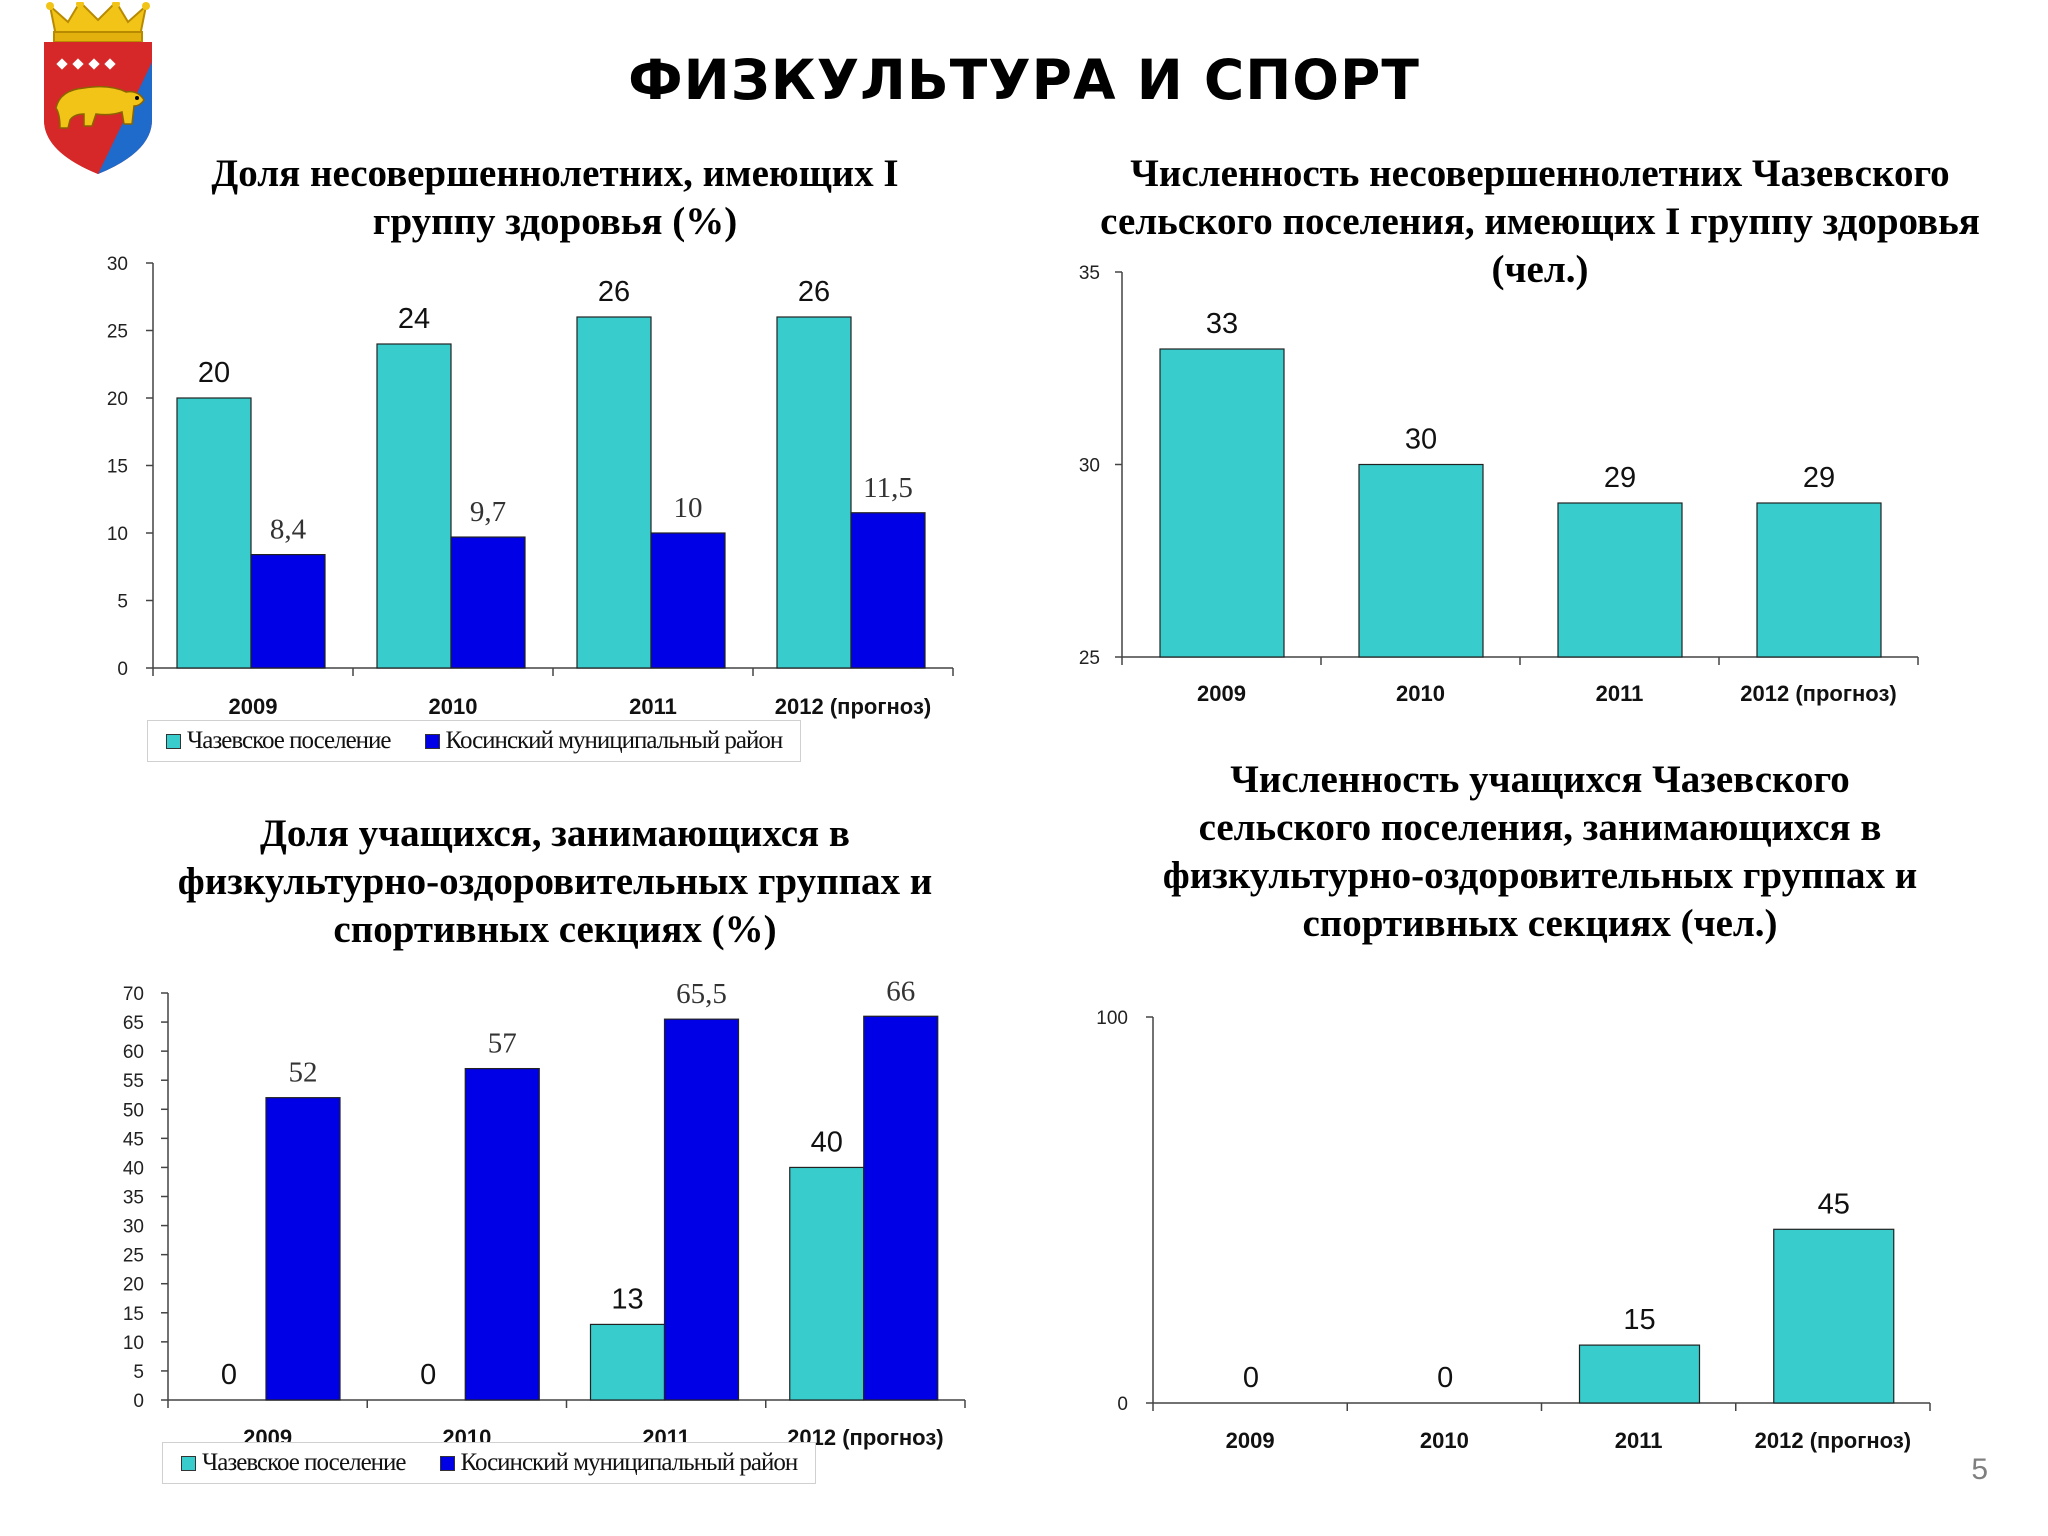  Describe the element at coordinates (688, 508) in the screenshot. I see `chart1-data-label: 10` at that location.